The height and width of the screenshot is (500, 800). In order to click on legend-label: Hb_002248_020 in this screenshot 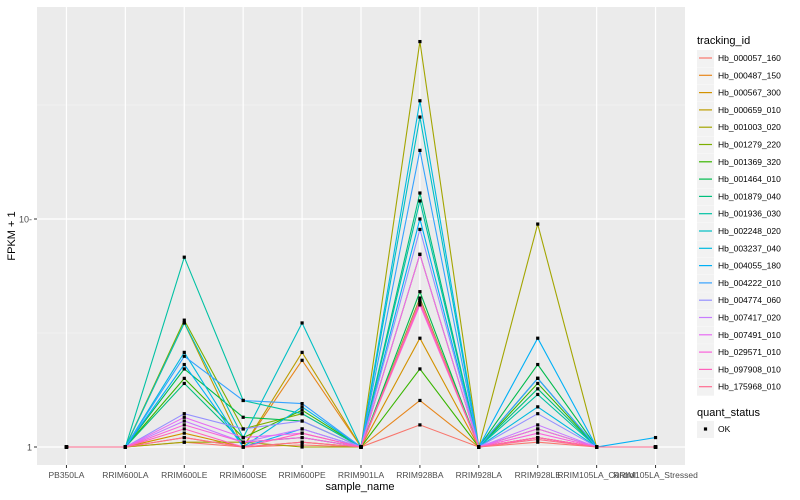, I will do `click(749, 231)`.